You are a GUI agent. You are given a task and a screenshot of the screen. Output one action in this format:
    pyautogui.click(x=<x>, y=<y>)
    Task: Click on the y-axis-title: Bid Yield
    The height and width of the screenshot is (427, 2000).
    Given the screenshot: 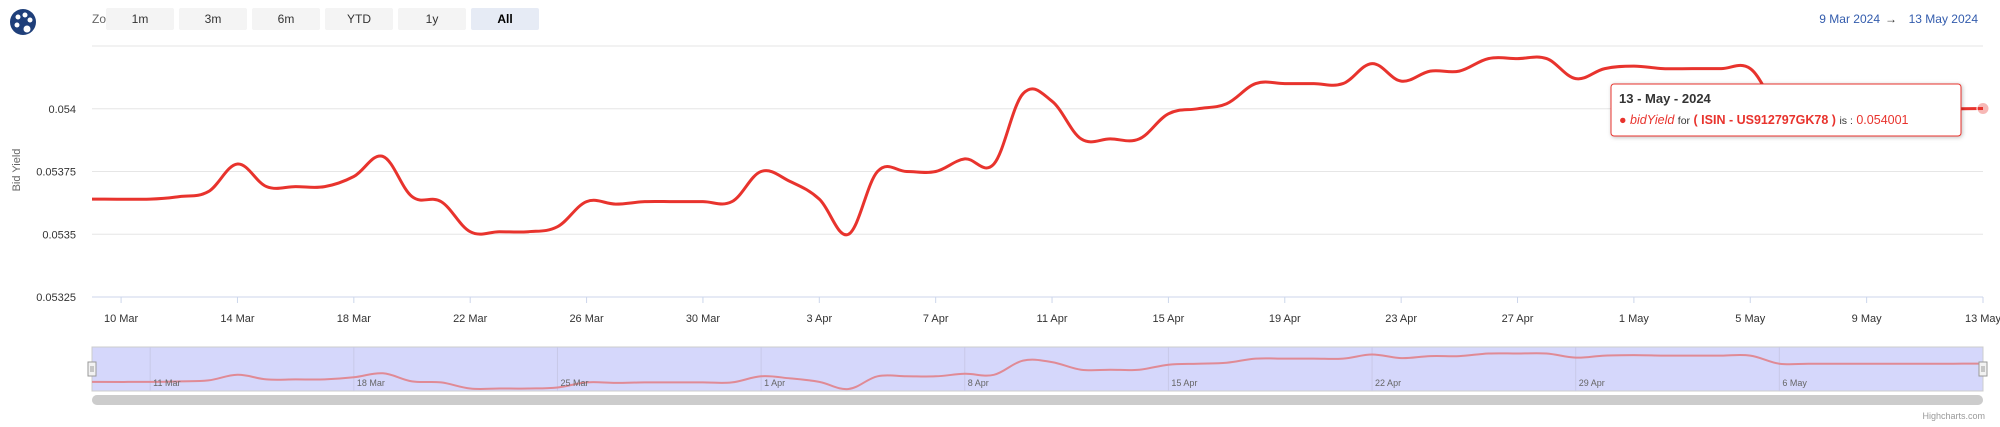 What is the action you would take?
    pyautogui.click(x=17, y=170)
    